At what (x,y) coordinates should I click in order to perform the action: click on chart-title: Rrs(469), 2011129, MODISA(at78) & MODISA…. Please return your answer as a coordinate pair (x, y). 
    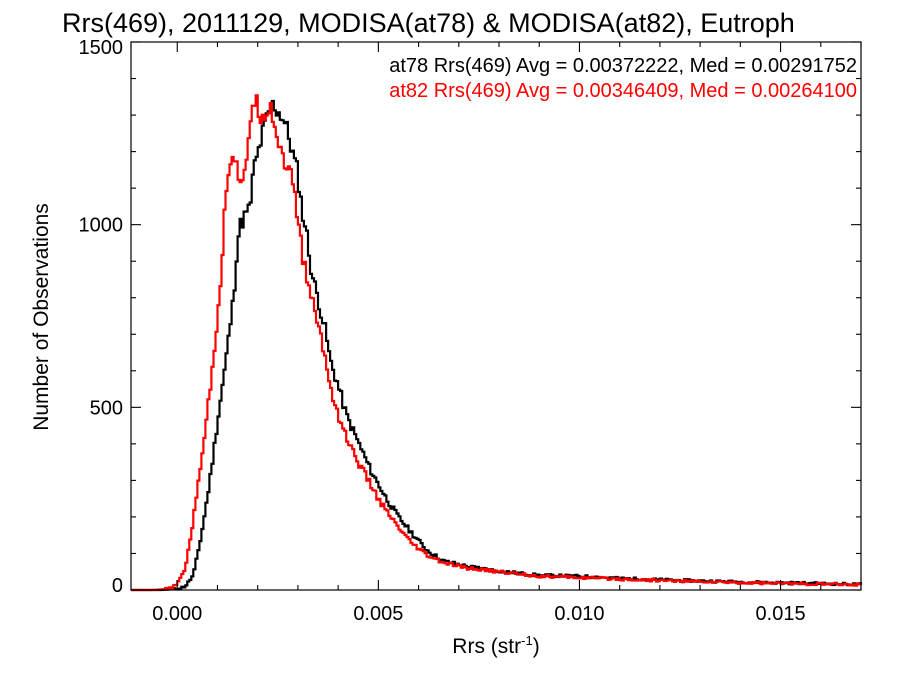
    Looking at the image, I should click on (428, 23).